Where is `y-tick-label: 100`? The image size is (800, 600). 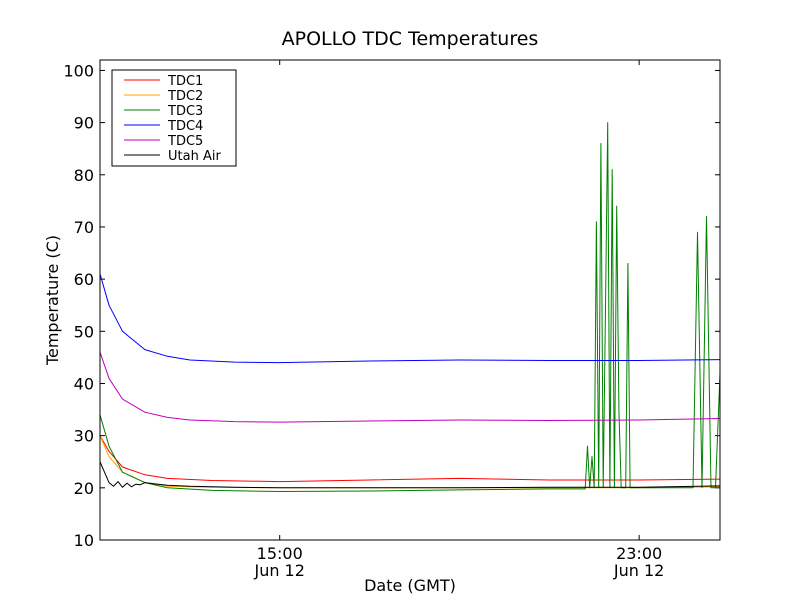 y-tick-label: 100 is located at coordinates (78, 70).